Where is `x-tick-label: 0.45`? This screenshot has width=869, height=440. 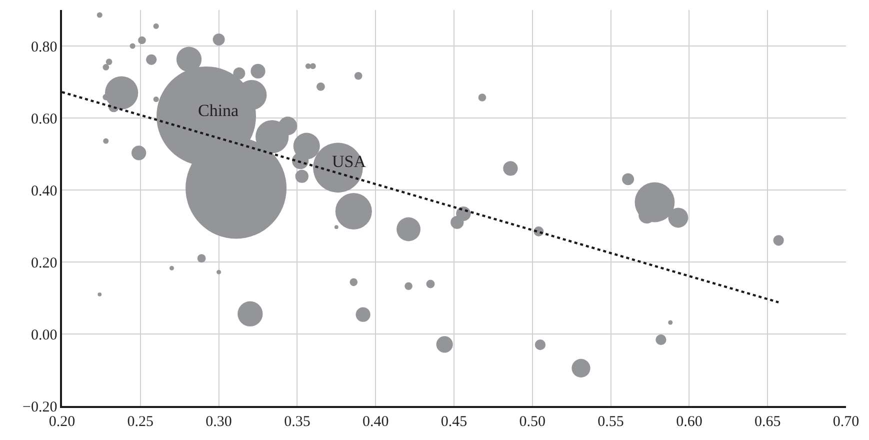
x-tick-label: 0.45 is located at coordinates (454, 422).